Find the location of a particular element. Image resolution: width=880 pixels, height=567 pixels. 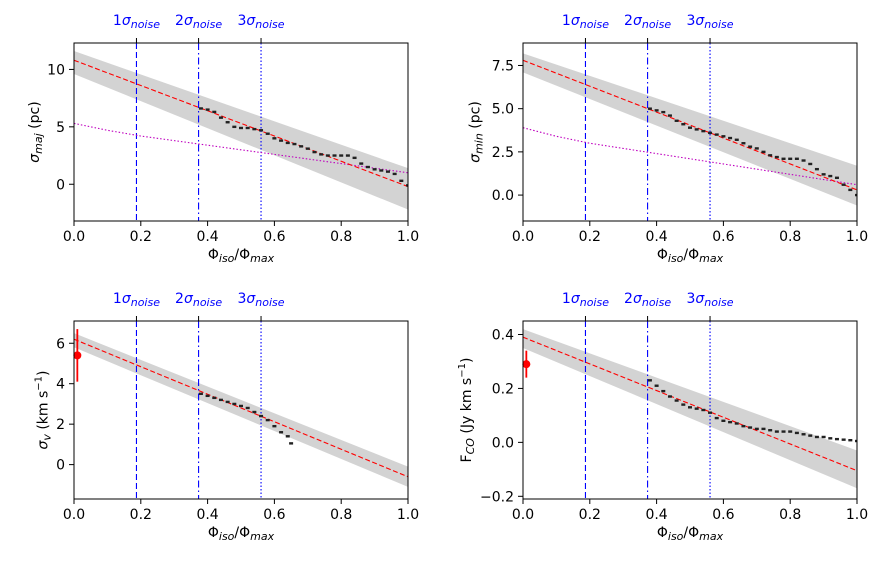

y-label-unit: (Jy km s is located at coordinates (467, 408).